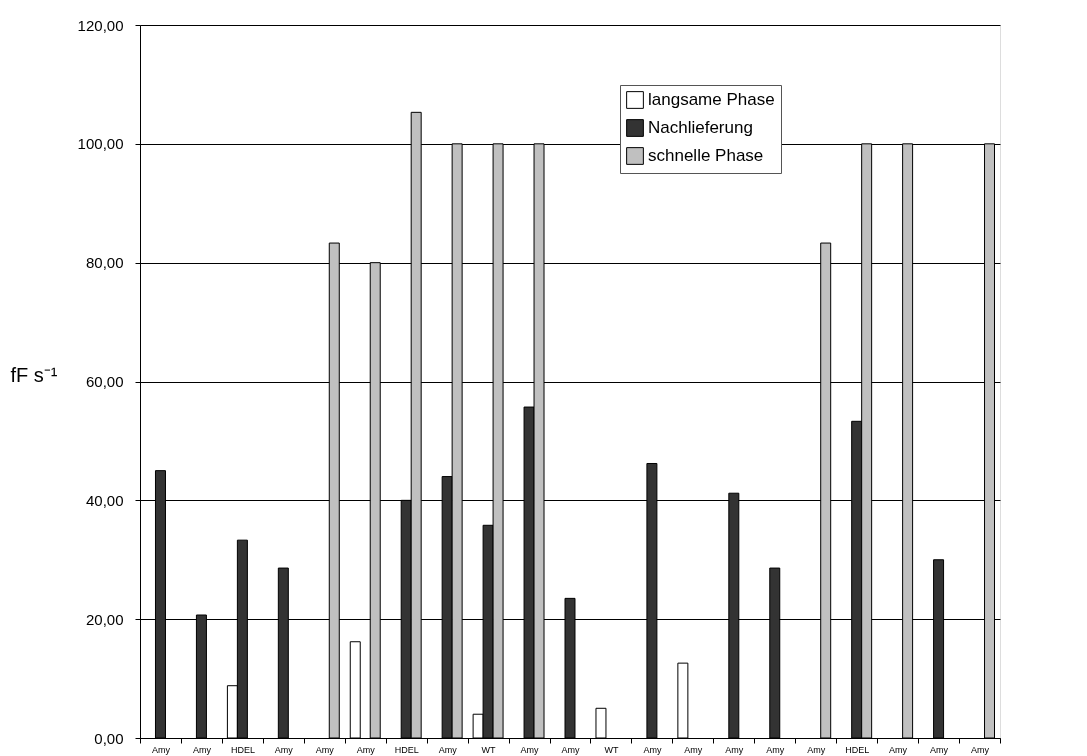 The image size is (1087, 756). Describe the element at coordinates (34, 374) in the screenshot. I see `y-axis-title: fF s⁻¹` at that location.